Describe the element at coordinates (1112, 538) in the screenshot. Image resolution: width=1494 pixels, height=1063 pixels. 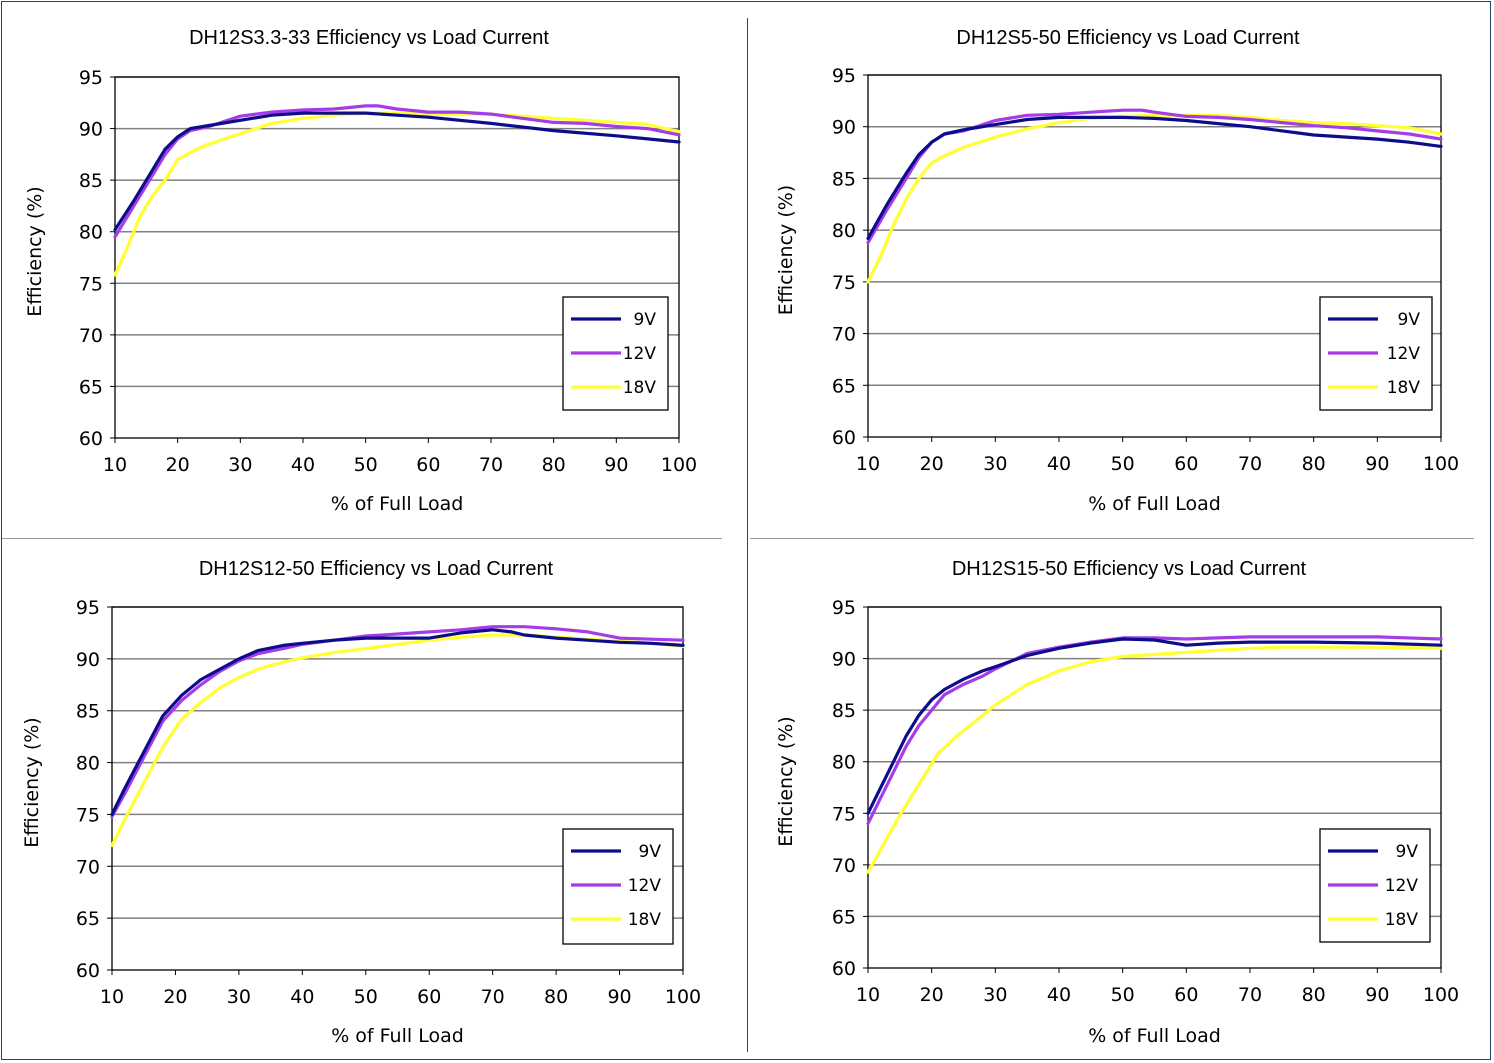
I see `horizontal-divider-right` at that location.